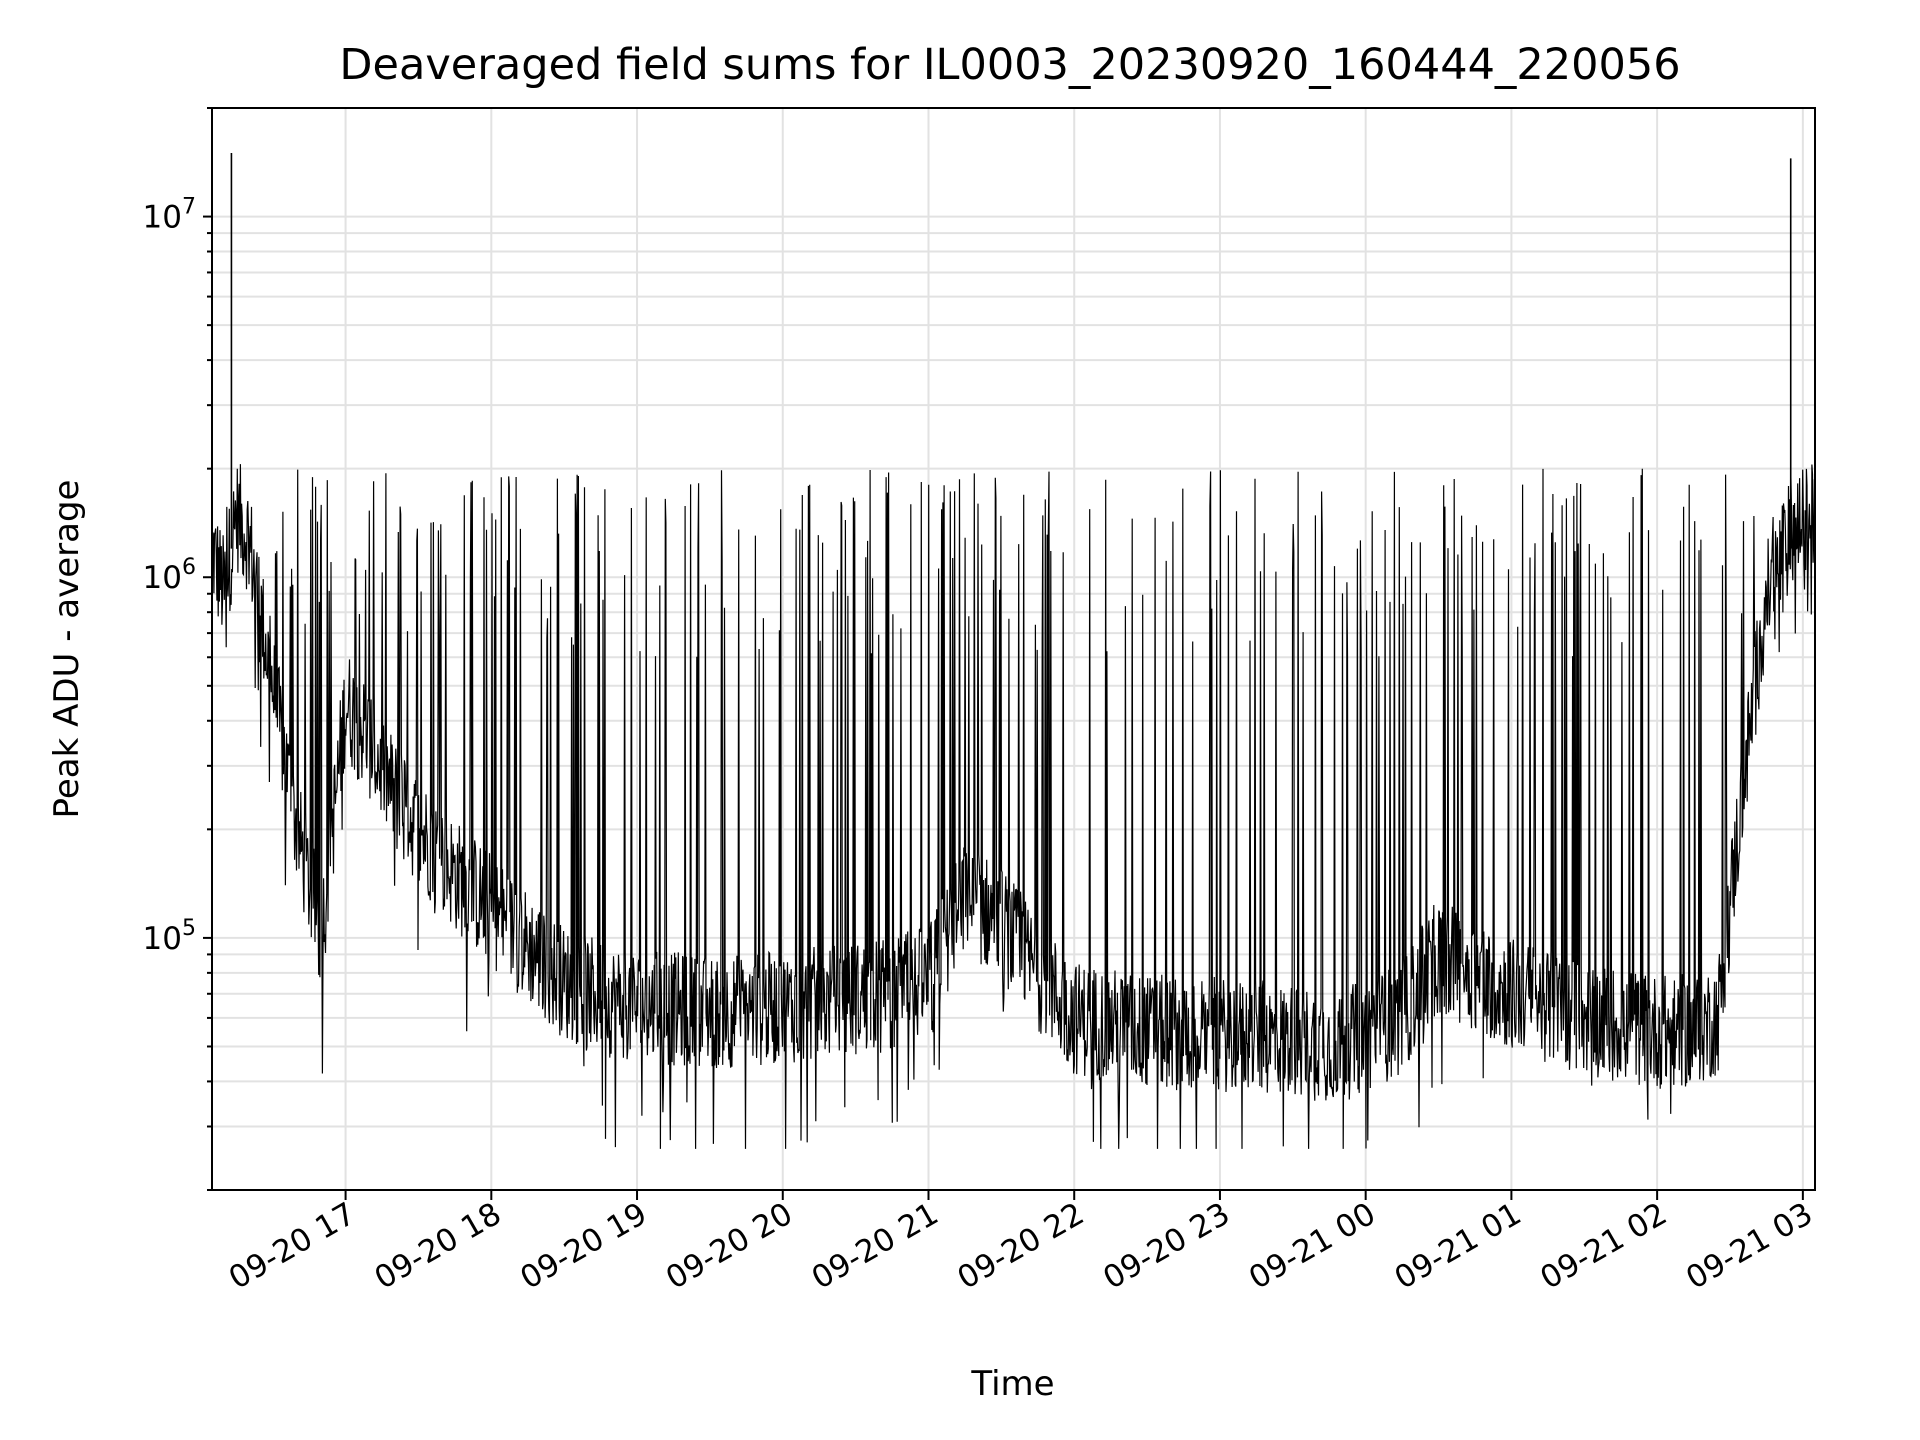 Image resolution: width=1920 pixels, height=1440 pixels. Describe the element at coordinates (1749, 1246) in the screenshot. I see `x-tick-label: 09-21 03` at that location.